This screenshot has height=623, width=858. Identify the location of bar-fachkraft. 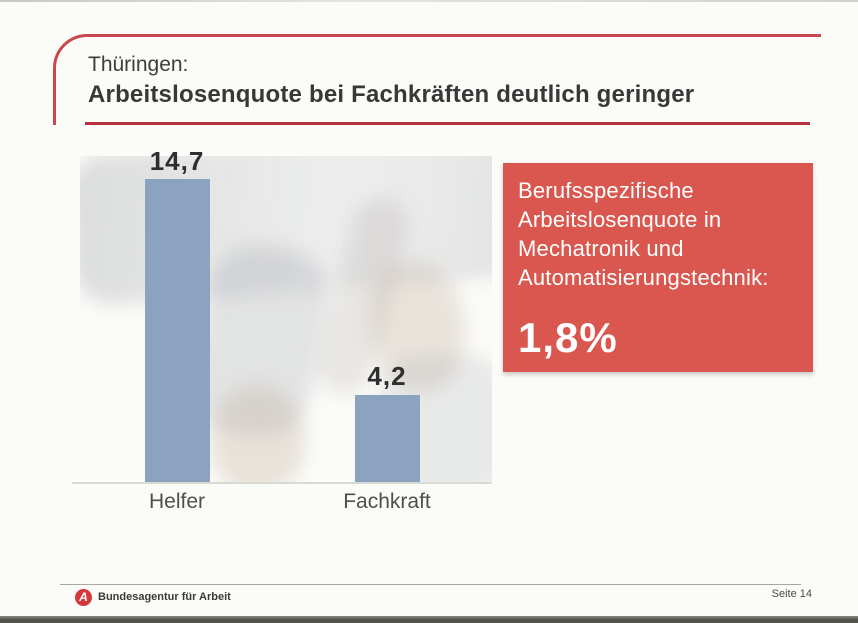
(387, 438).